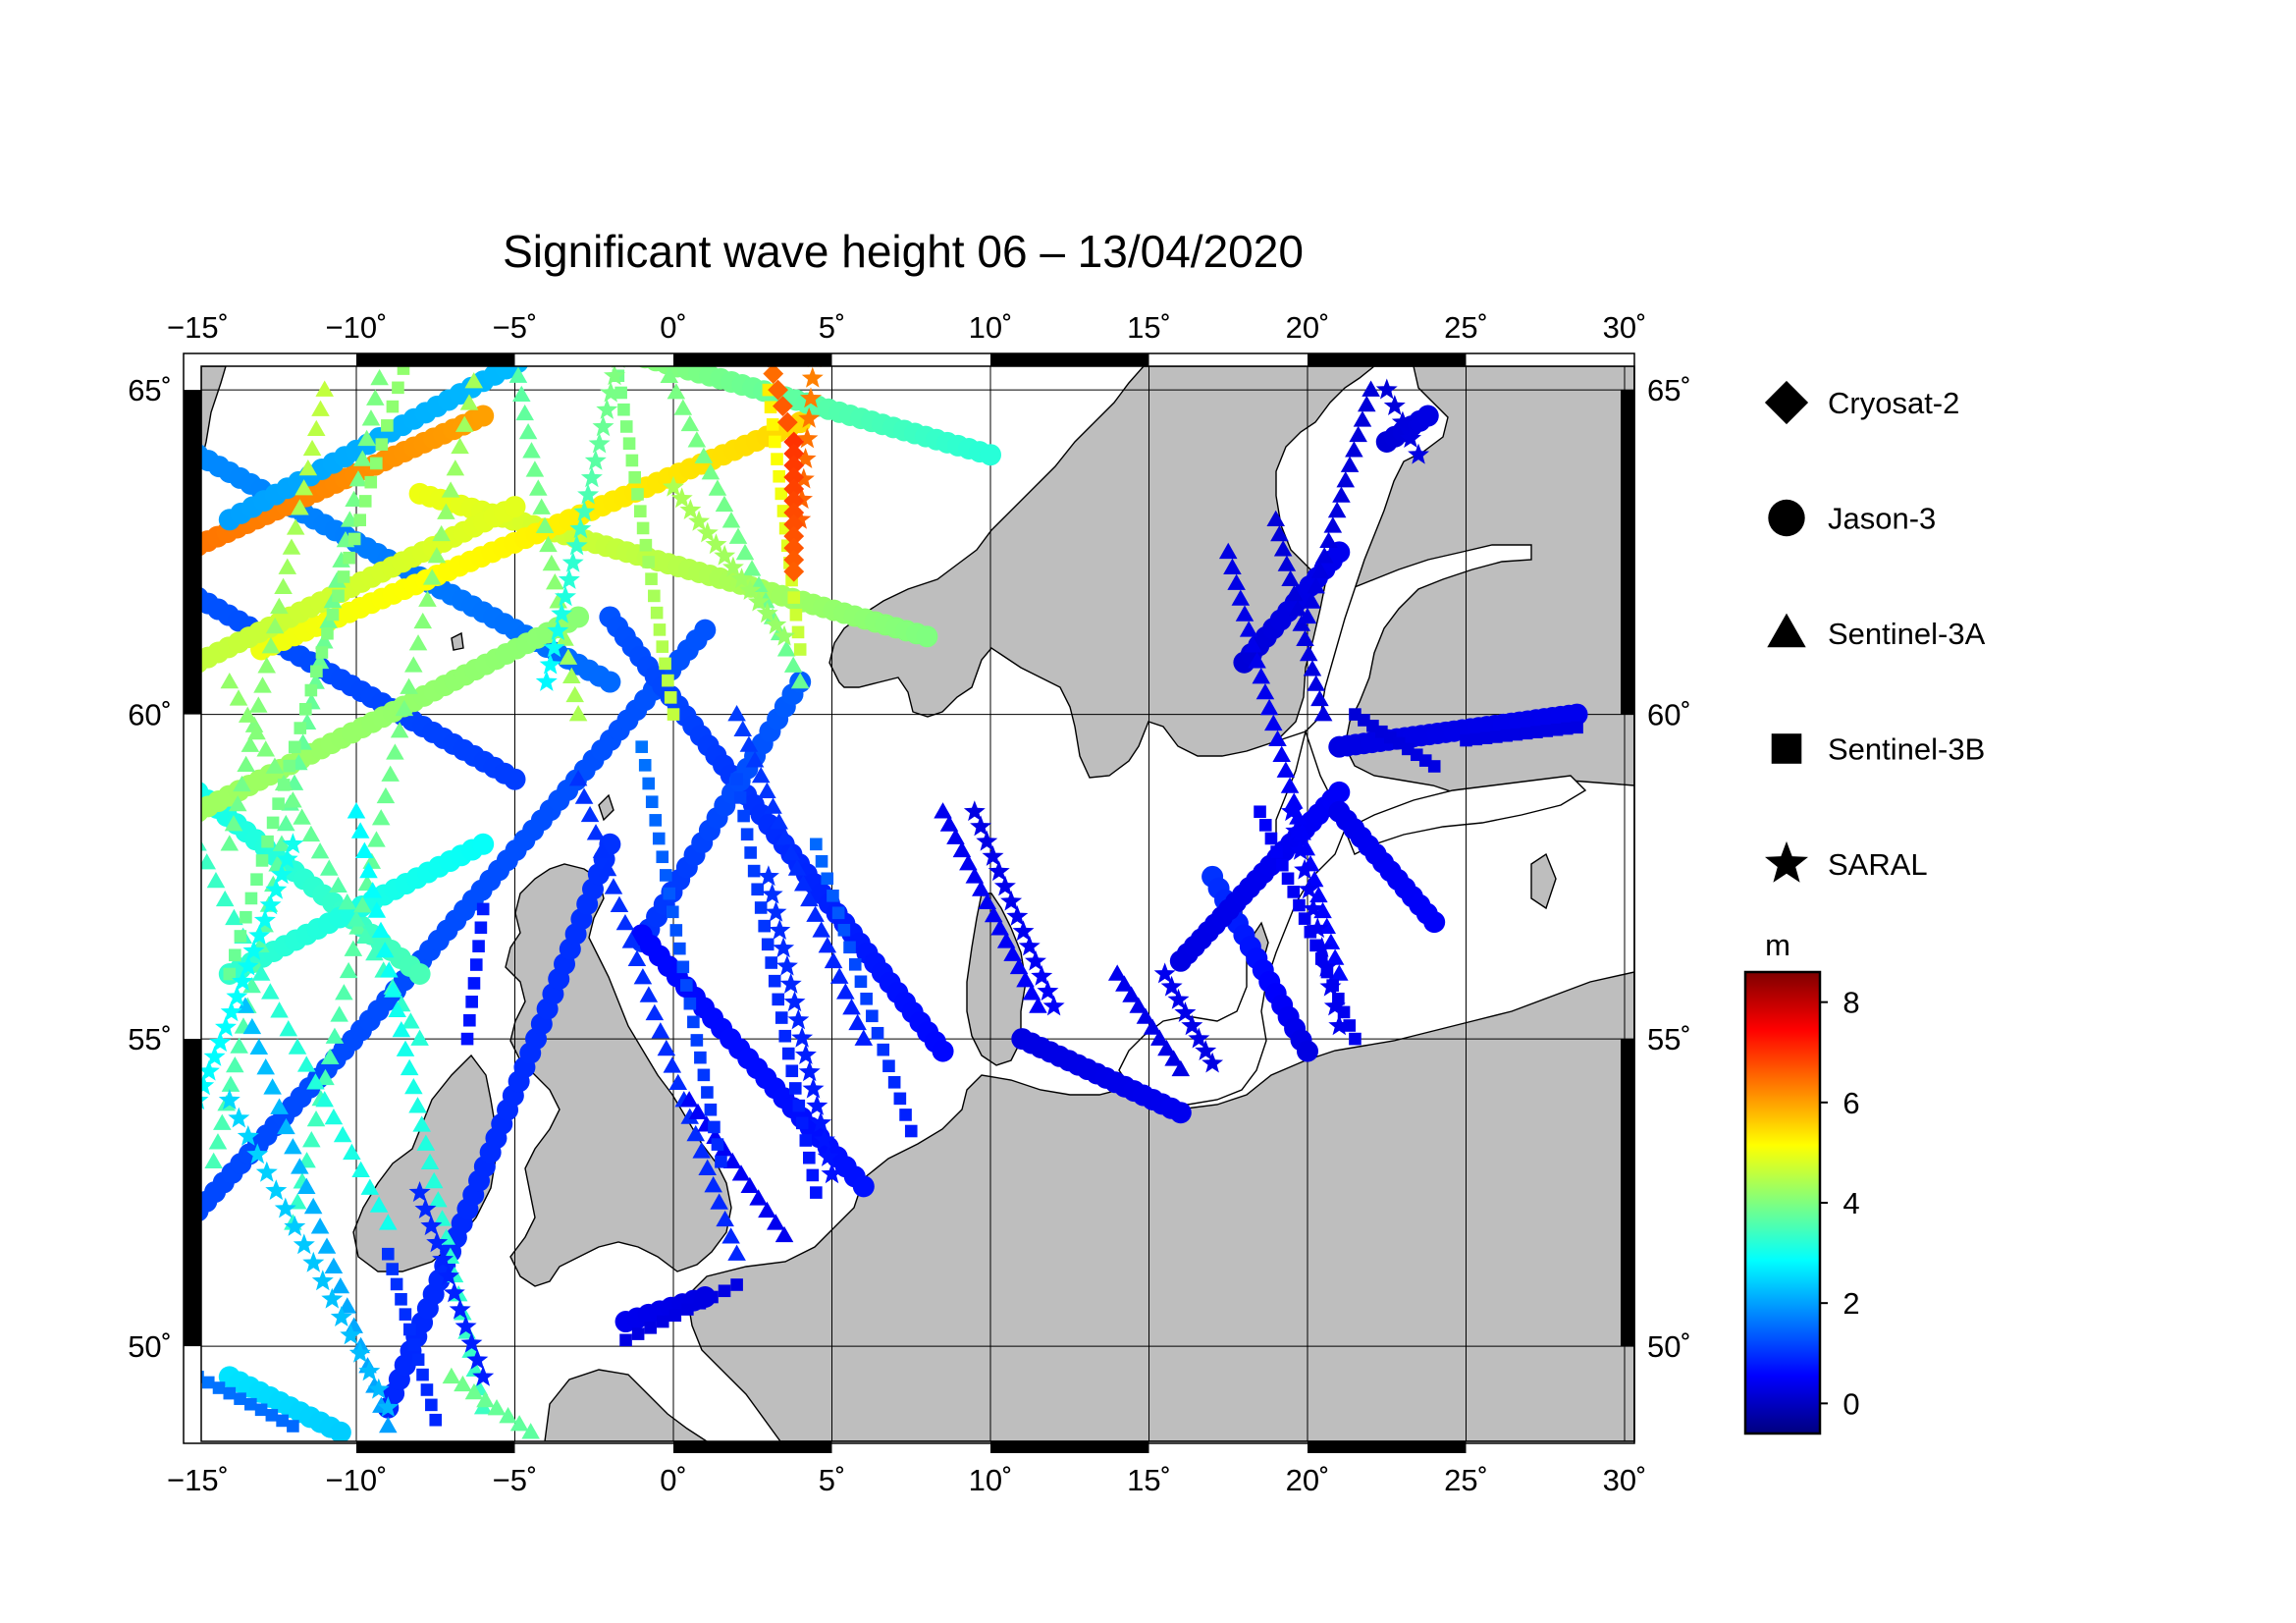 Image resolution: width=2296 pixels, height=1623 pixels. What do you see at coordinates (1851, 1304) in the screenshot?
I see `colorbar-tick-label: 2` at bounding box center [1851, 1304].